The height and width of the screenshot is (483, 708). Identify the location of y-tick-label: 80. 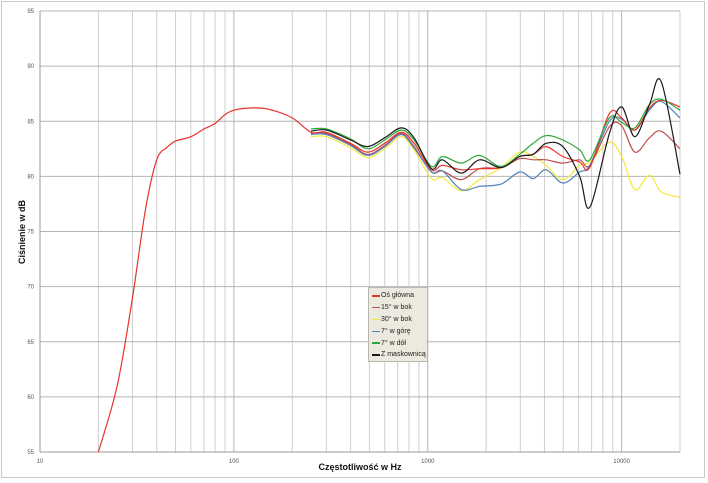
(30, 177).